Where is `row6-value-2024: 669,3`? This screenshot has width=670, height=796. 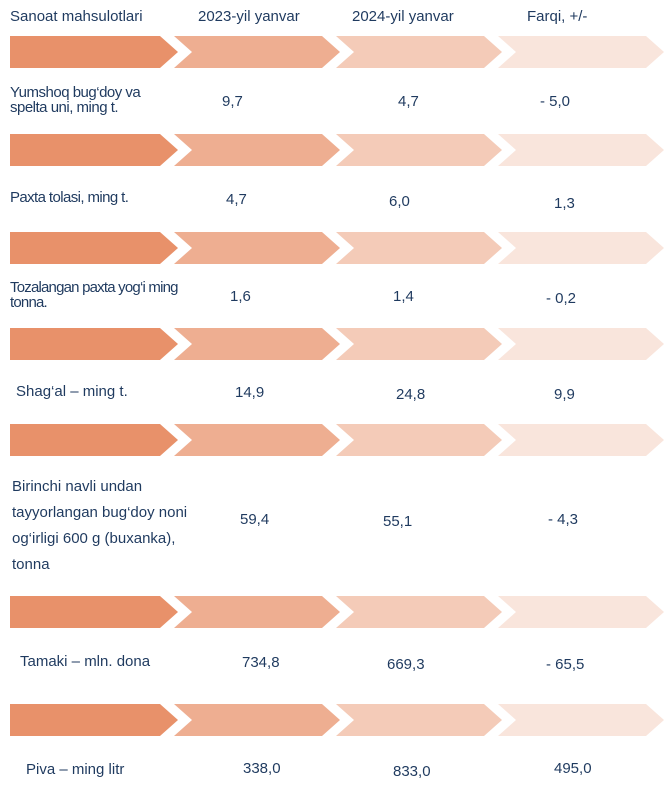
row6-value-2024: 669,3 is located at coordinates (406, 664).